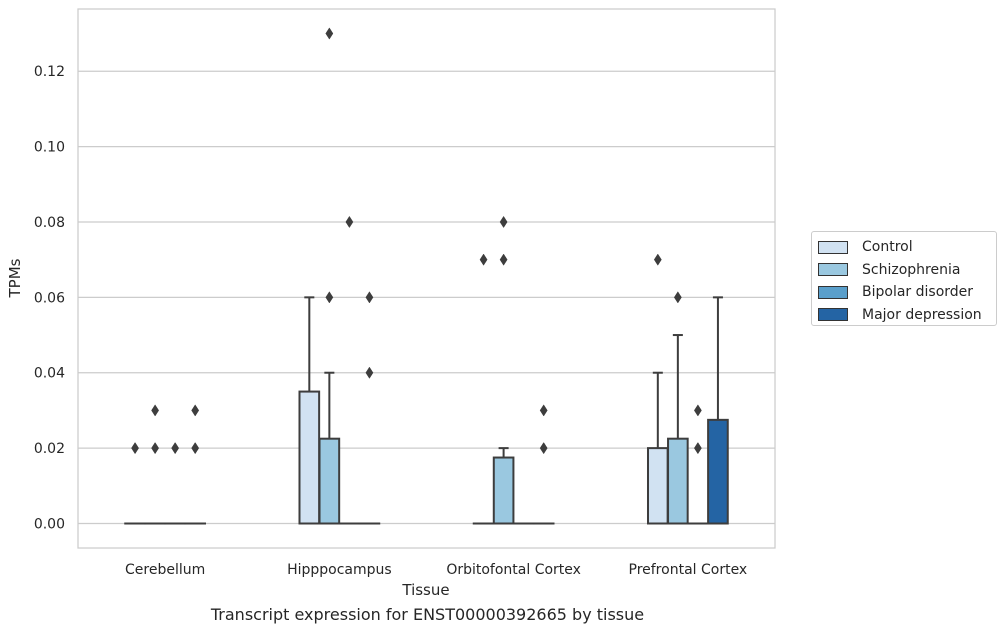 The image size is (1007, 634). What do you see at coordinates (918, 292) in the screenshot?
I see `legend-label-bipolar-disorder: Bipolar disorder` at bounding box center [918, 292].